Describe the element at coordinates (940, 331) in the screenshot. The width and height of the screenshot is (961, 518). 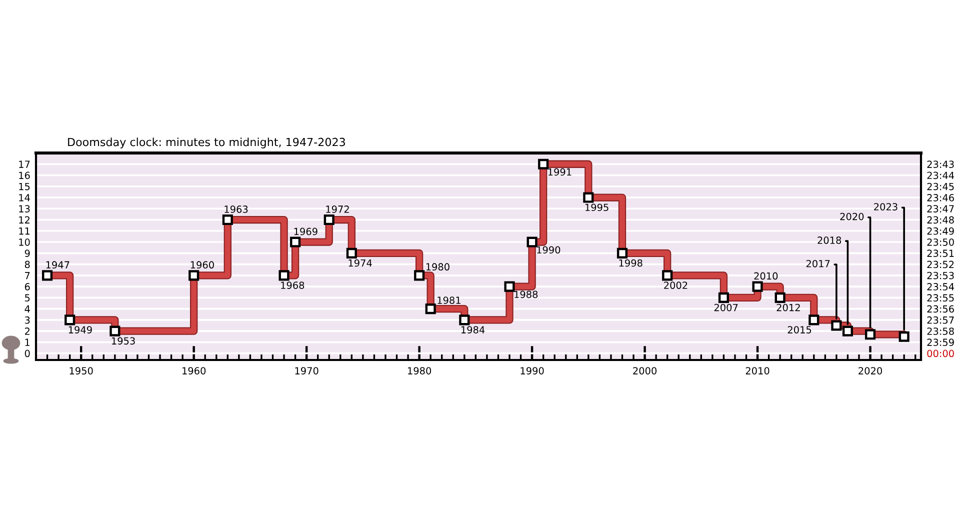
I see `y2-tick-label: 23:58` at that location.